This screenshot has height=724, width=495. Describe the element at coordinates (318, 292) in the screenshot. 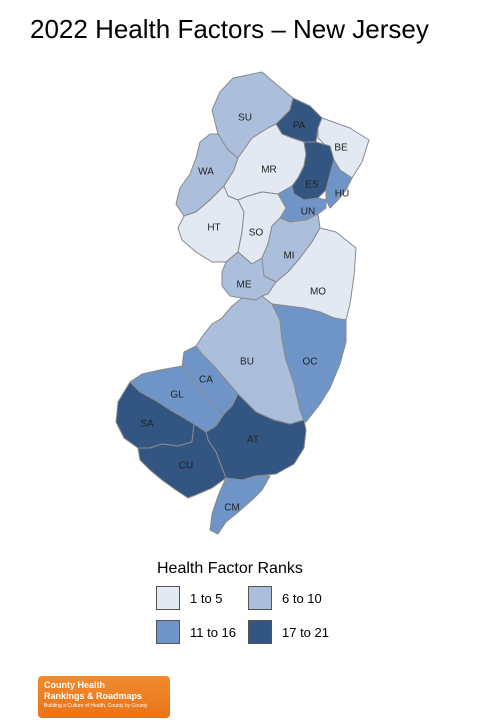

I see `county-label-mo: MO` at that location.